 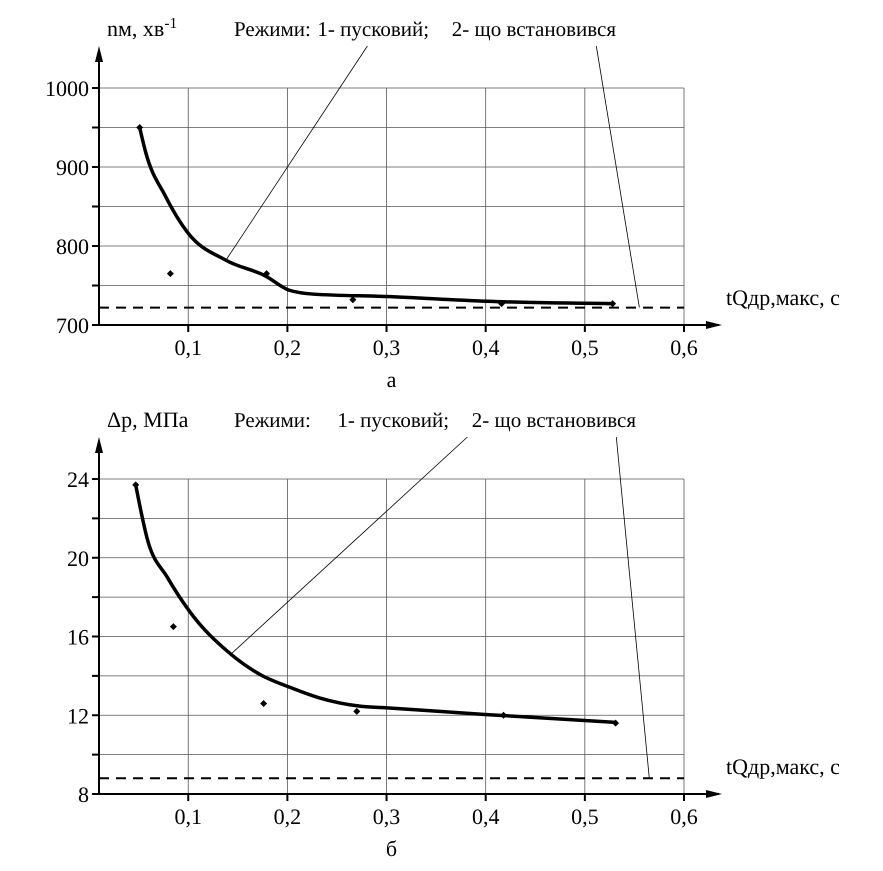 I want to click on y-tick-label: 24, so click(x=78, y=479).